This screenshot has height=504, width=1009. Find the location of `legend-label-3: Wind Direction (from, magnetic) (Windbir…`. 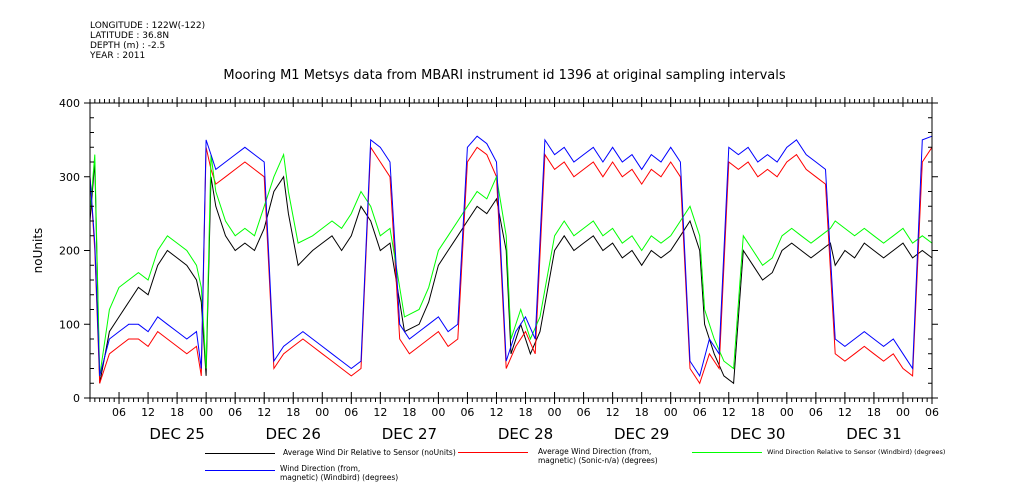

legend-label-3: Wind Direction (from, magnetic) (Windbir… is located at coordinates (339, 473).